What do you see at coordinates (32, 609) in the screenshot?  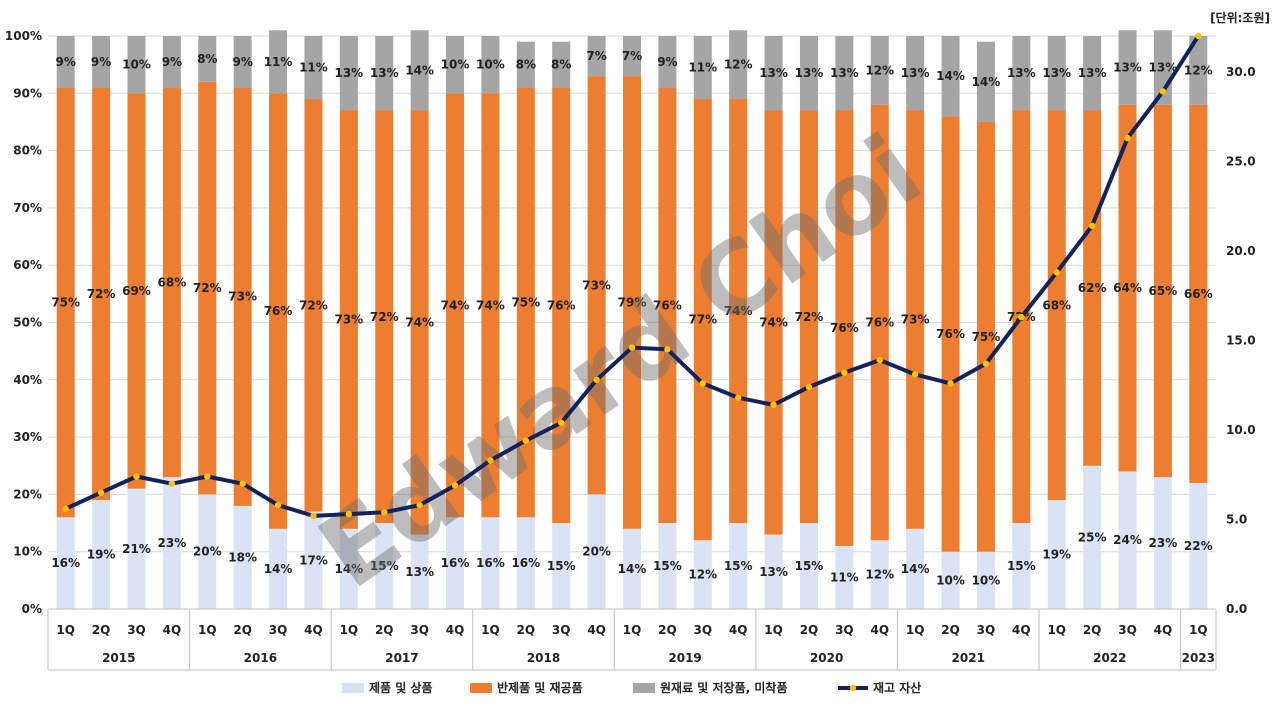 I see `y-left-tick-label: 0%` at bounding box center [32, 609].